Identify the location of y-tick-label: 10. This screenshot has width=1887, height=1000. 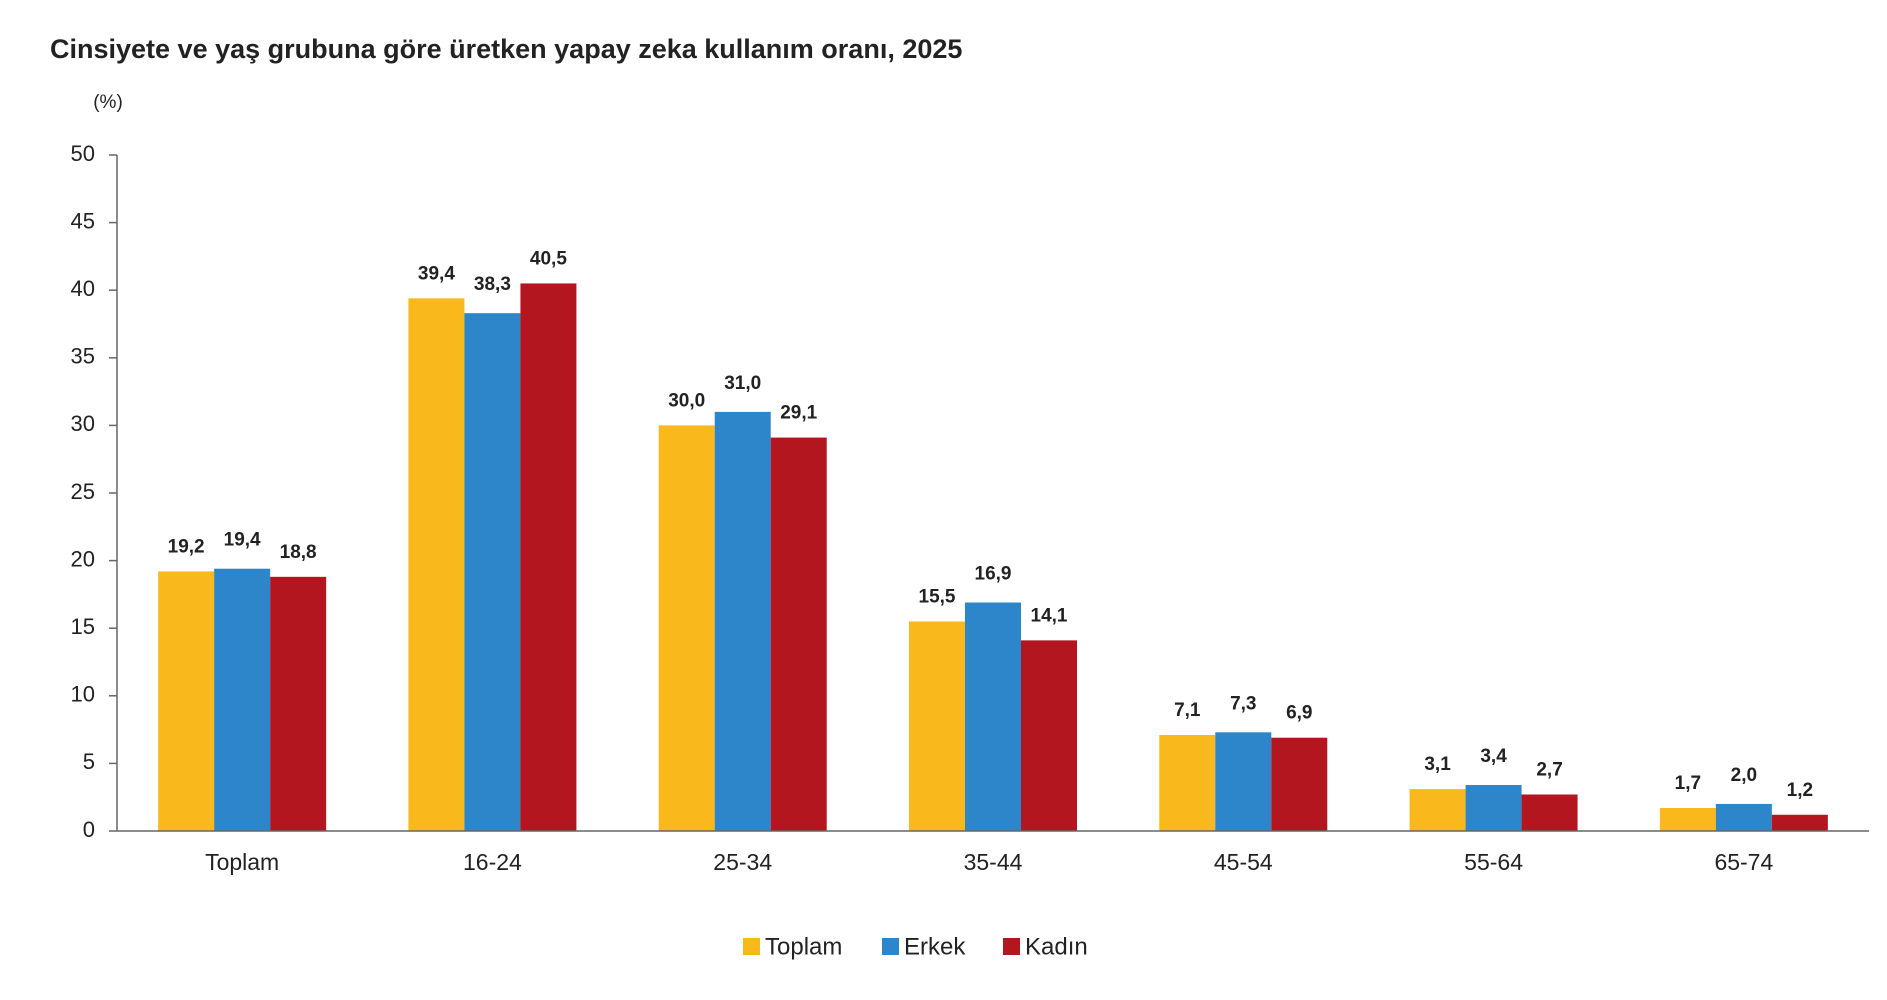
(83, 694).